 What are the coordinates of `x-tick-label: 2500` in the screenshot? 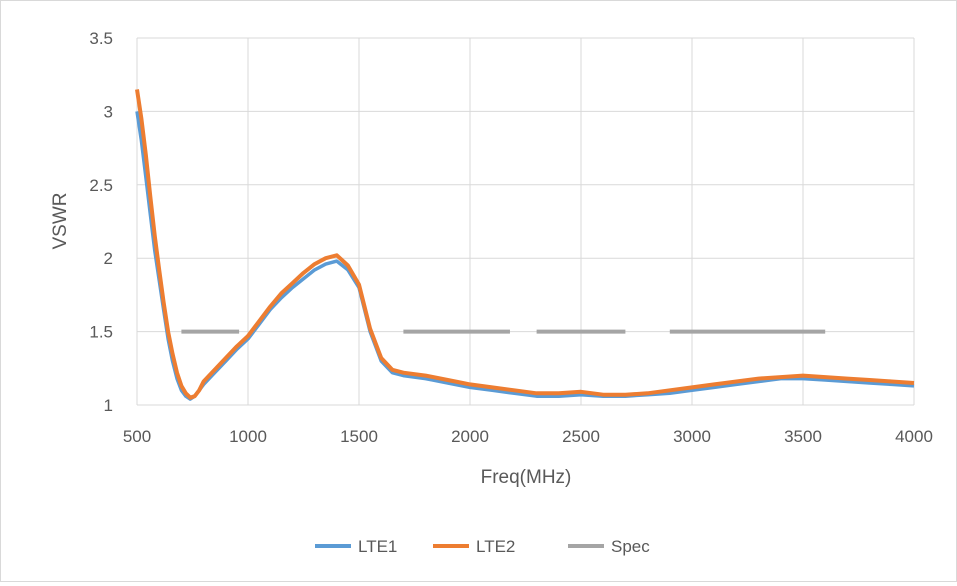 It's located at (581, 436).